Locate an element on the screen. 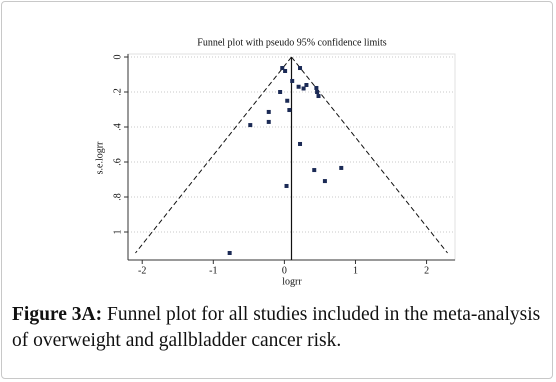 This screenshot has height=382, width=556. x-tick-label: -1 is located at coordinates (213, 270).